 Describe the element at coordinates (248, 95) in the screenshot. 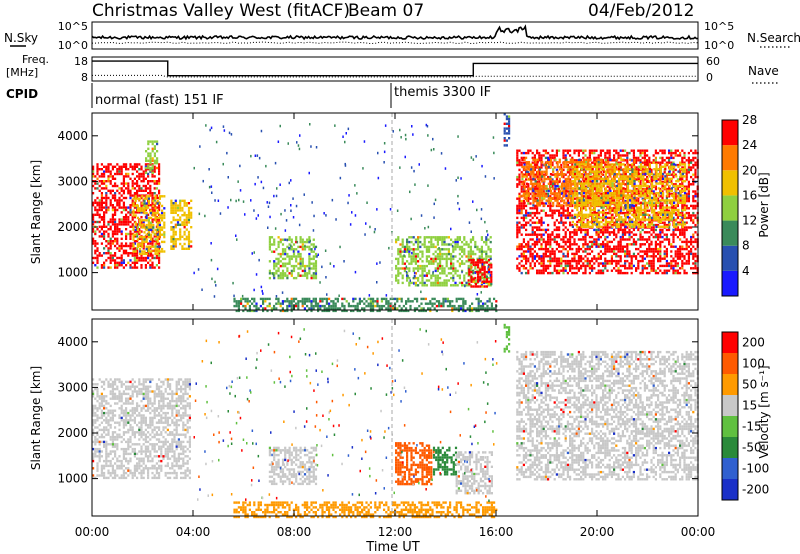

I see `cpid-row: CPID normal (fast) 151 IF themis 3300 IF` at that location.